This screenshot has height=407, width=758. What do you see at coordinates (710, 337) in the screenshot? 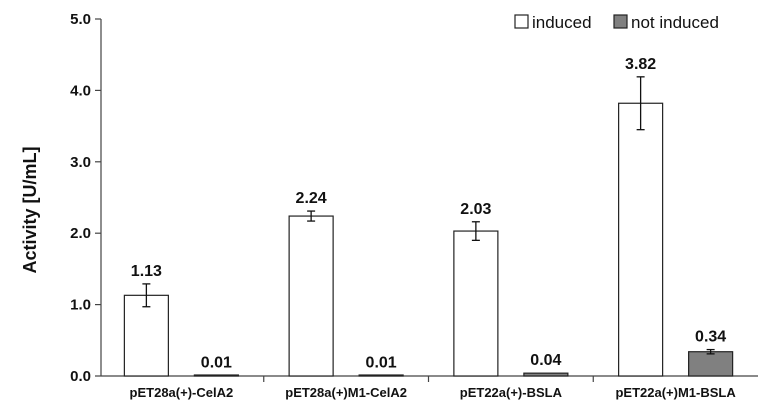
I see `data-label: 0.34` at bounding box center [710, 337].